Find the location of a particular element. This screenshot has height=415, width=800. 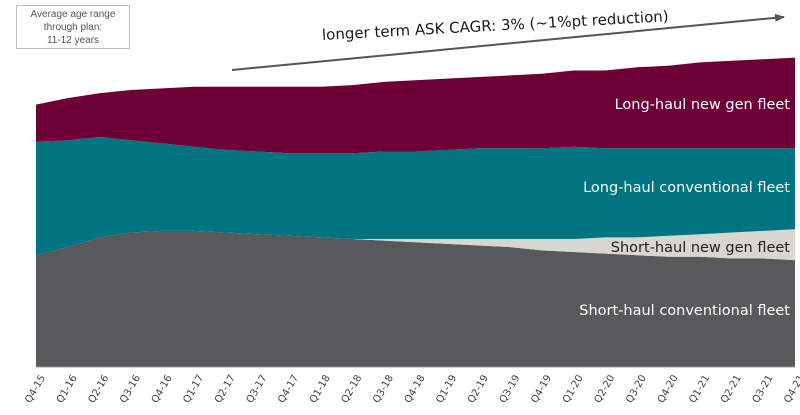

x-tick-label: Q4-20 is located at coordinates (668, 389).